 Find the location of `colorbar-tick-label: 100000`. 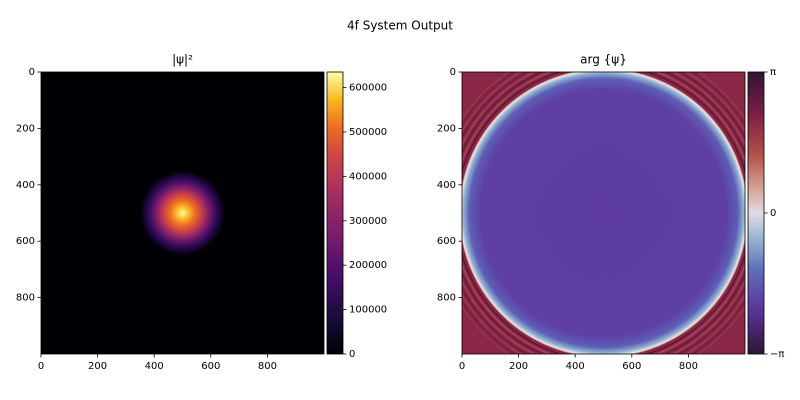

colorbar-tick-label: 100000 is located at coordinates (368, 310).